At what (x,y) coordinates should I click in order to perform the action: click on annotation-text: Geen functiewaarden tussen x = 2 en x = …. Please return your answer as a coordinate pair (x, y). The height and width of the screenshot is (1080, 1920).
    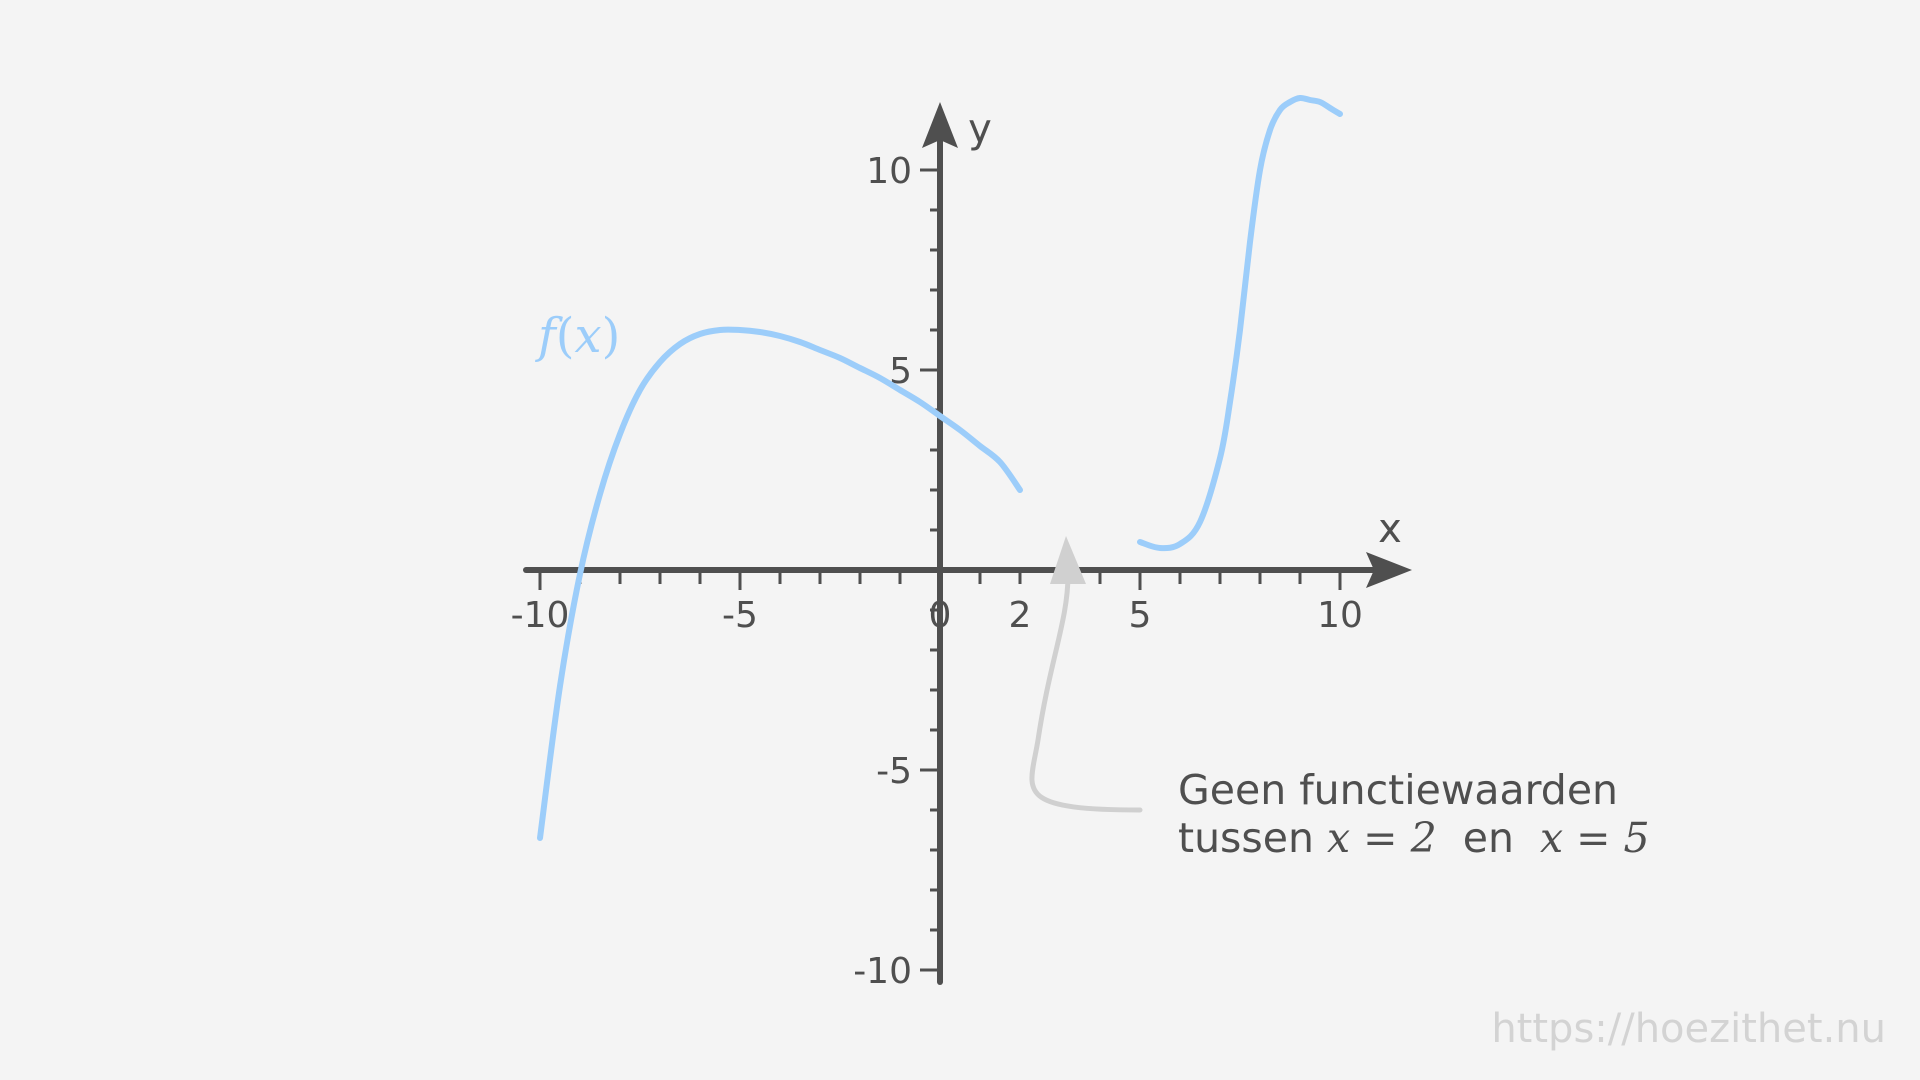
    Looking at the image, I should click on (1414, 814).